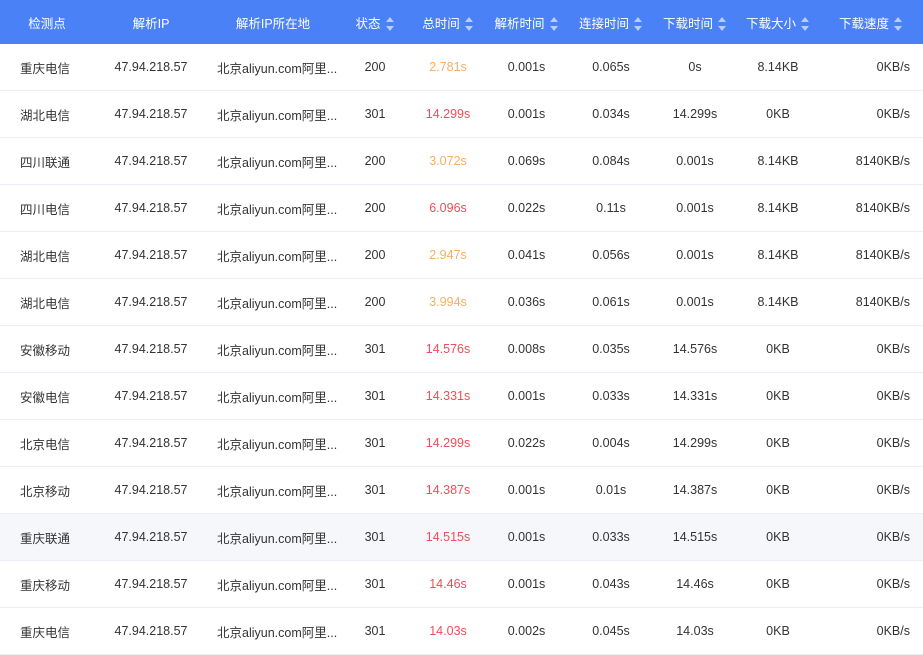  I want to click on col-header-ip: 解析IP, so click(151, 22).